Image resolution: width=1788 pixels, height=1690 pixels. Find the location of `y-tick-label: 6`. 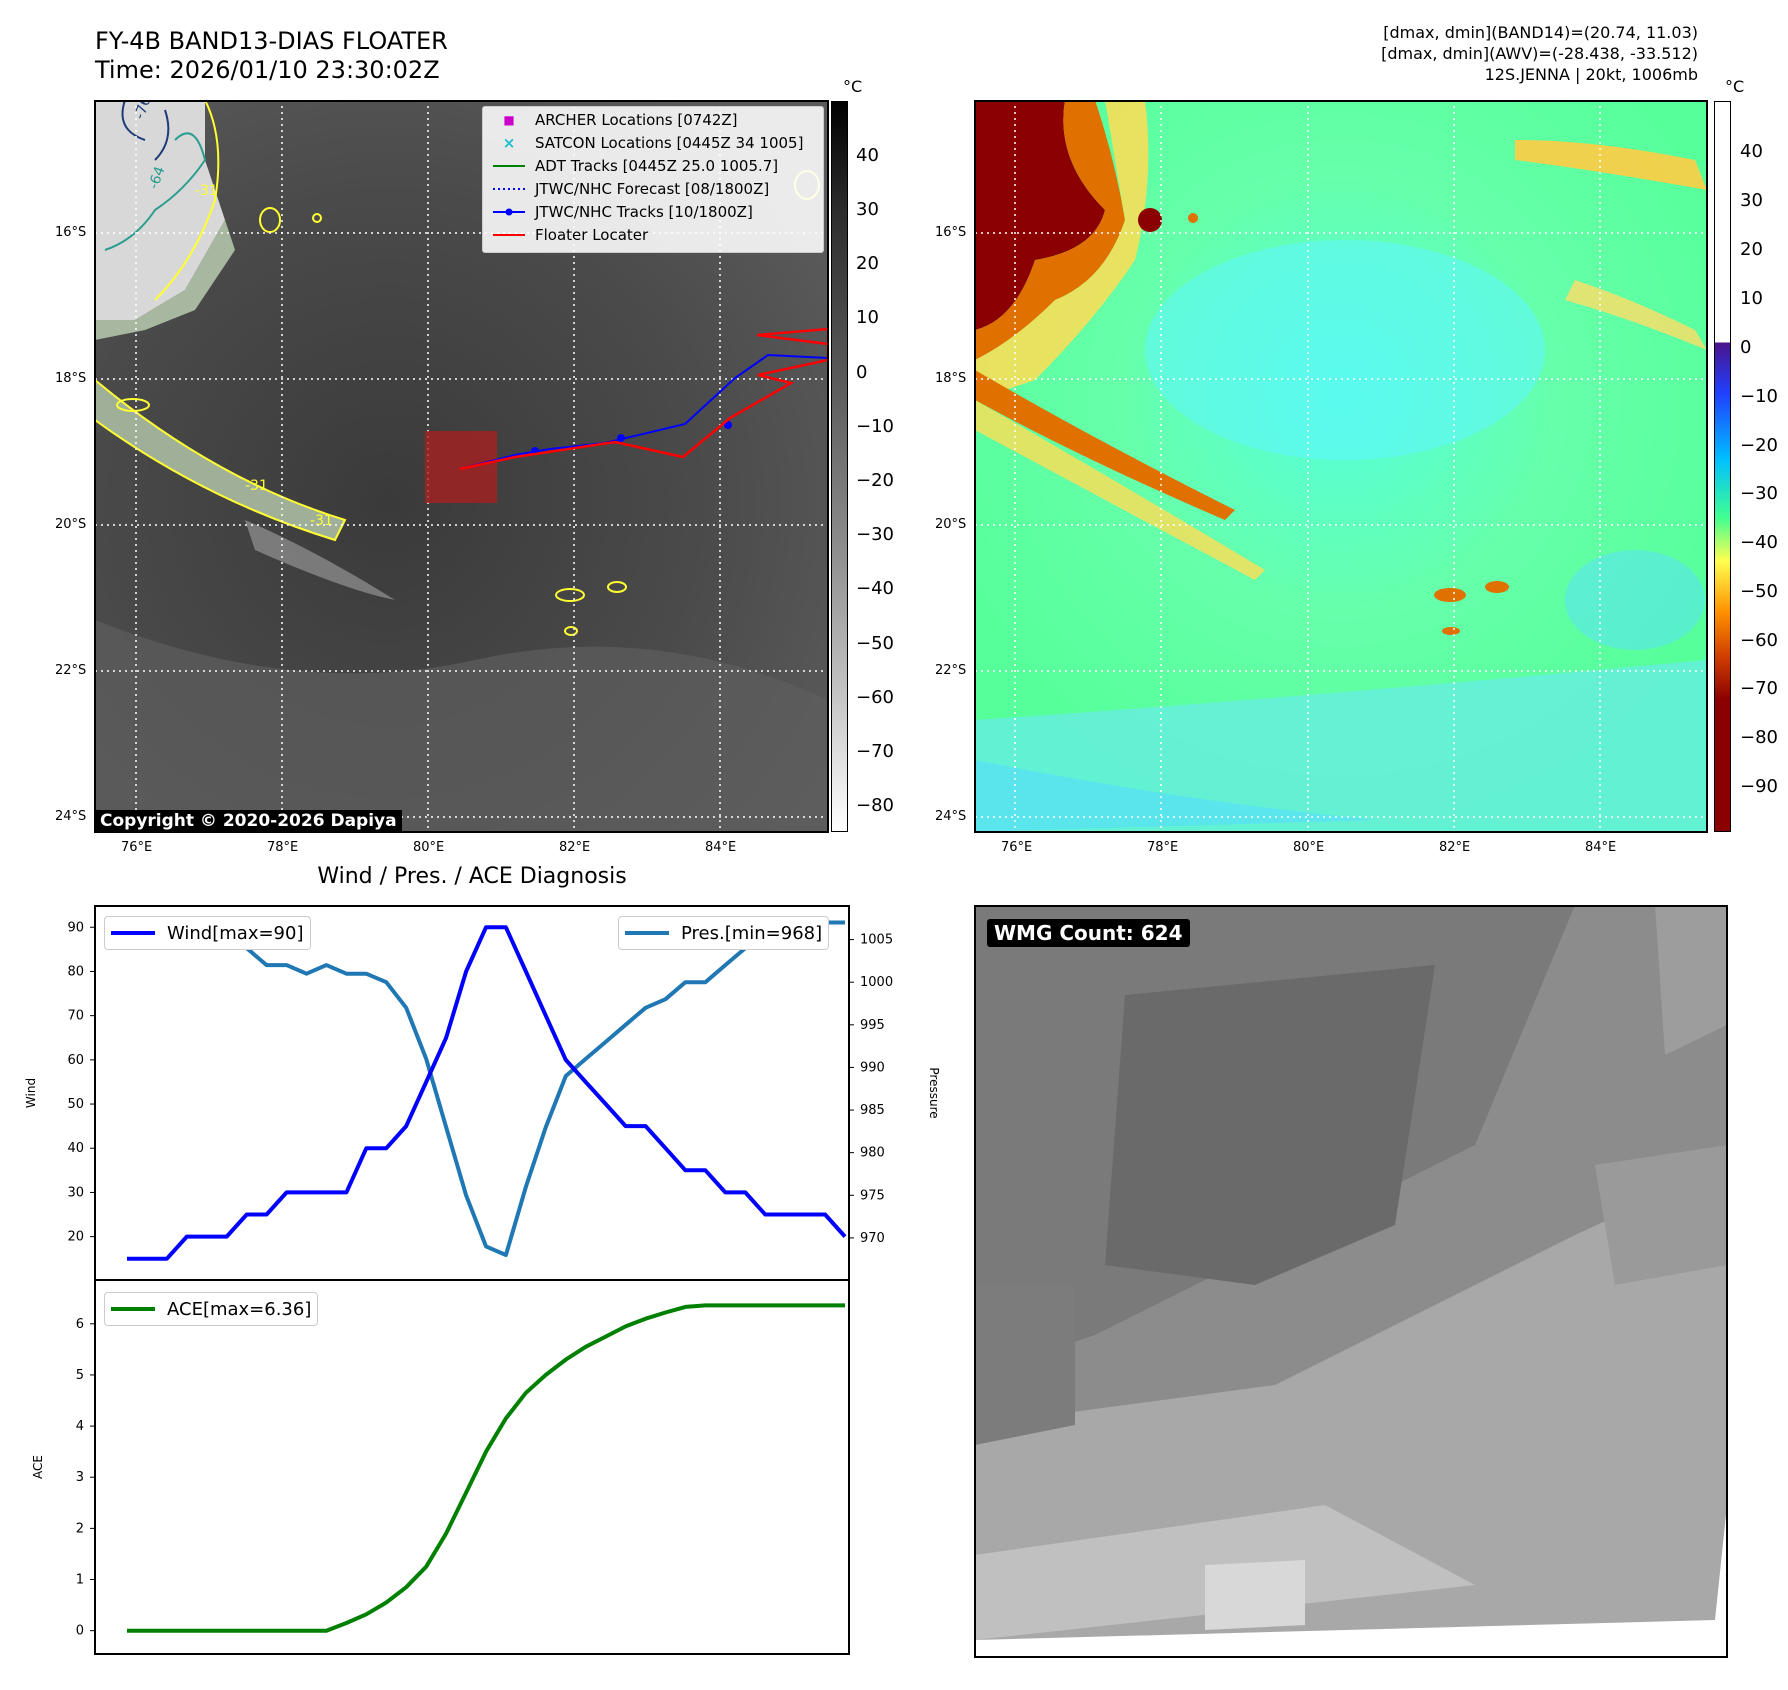

y-tick-label: 6 is located at coordinates (80, 1324).